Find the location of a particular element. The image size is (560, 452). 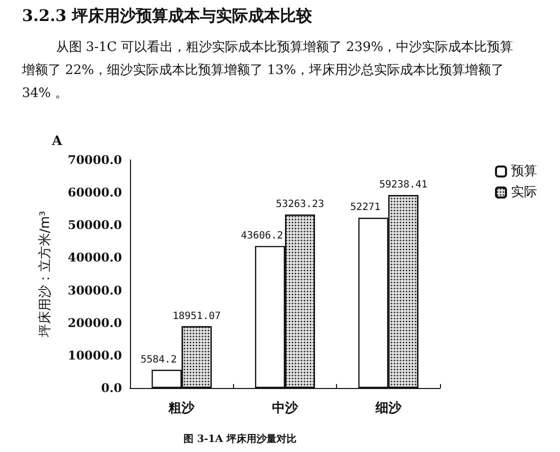

data-label: 18951.07 is located at coordinates (196, 316).